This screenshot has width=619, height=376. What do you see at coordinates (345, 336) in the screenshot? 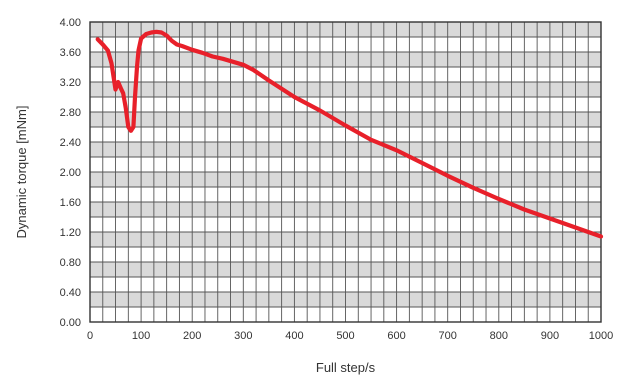
I see `x-tick-label: 500` at bounding box center [345, 336].